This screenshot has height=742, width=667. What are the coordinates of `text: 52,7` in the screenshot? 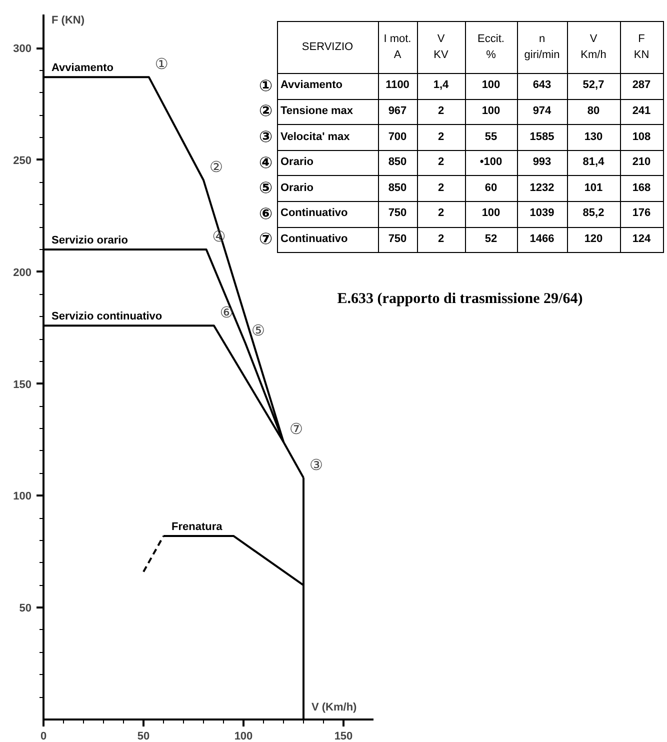 It's located at (593, 85).